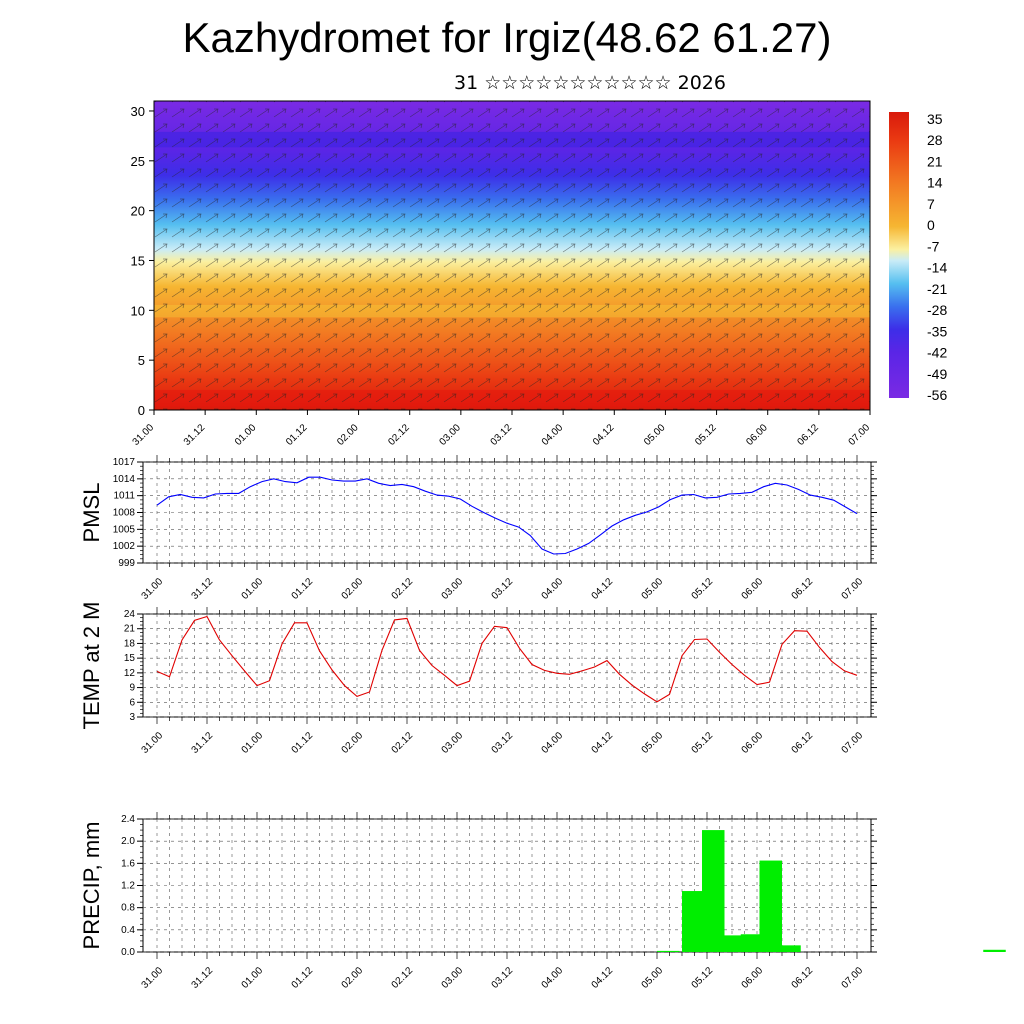 Image resolution: width=1024 pixels, height=1024 pixels. I want to click on colorbar-label: -35, so click(937, 331).